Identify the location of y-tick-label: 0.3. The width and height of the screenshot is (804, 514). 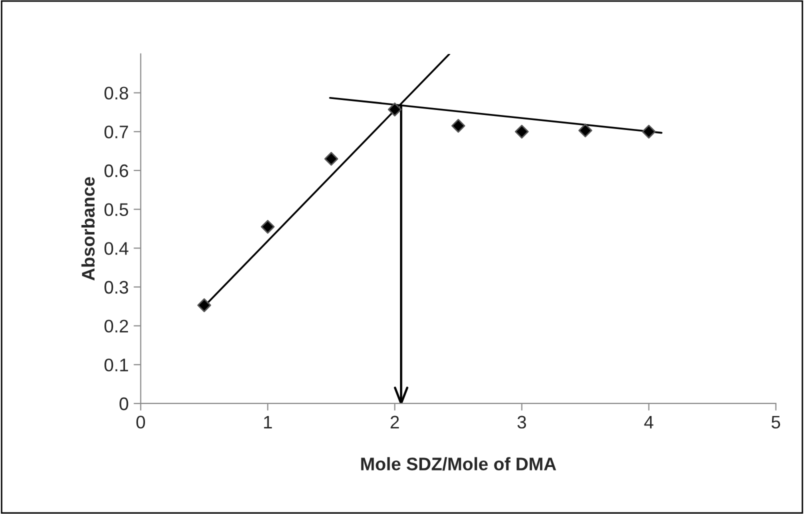
(116, 287).